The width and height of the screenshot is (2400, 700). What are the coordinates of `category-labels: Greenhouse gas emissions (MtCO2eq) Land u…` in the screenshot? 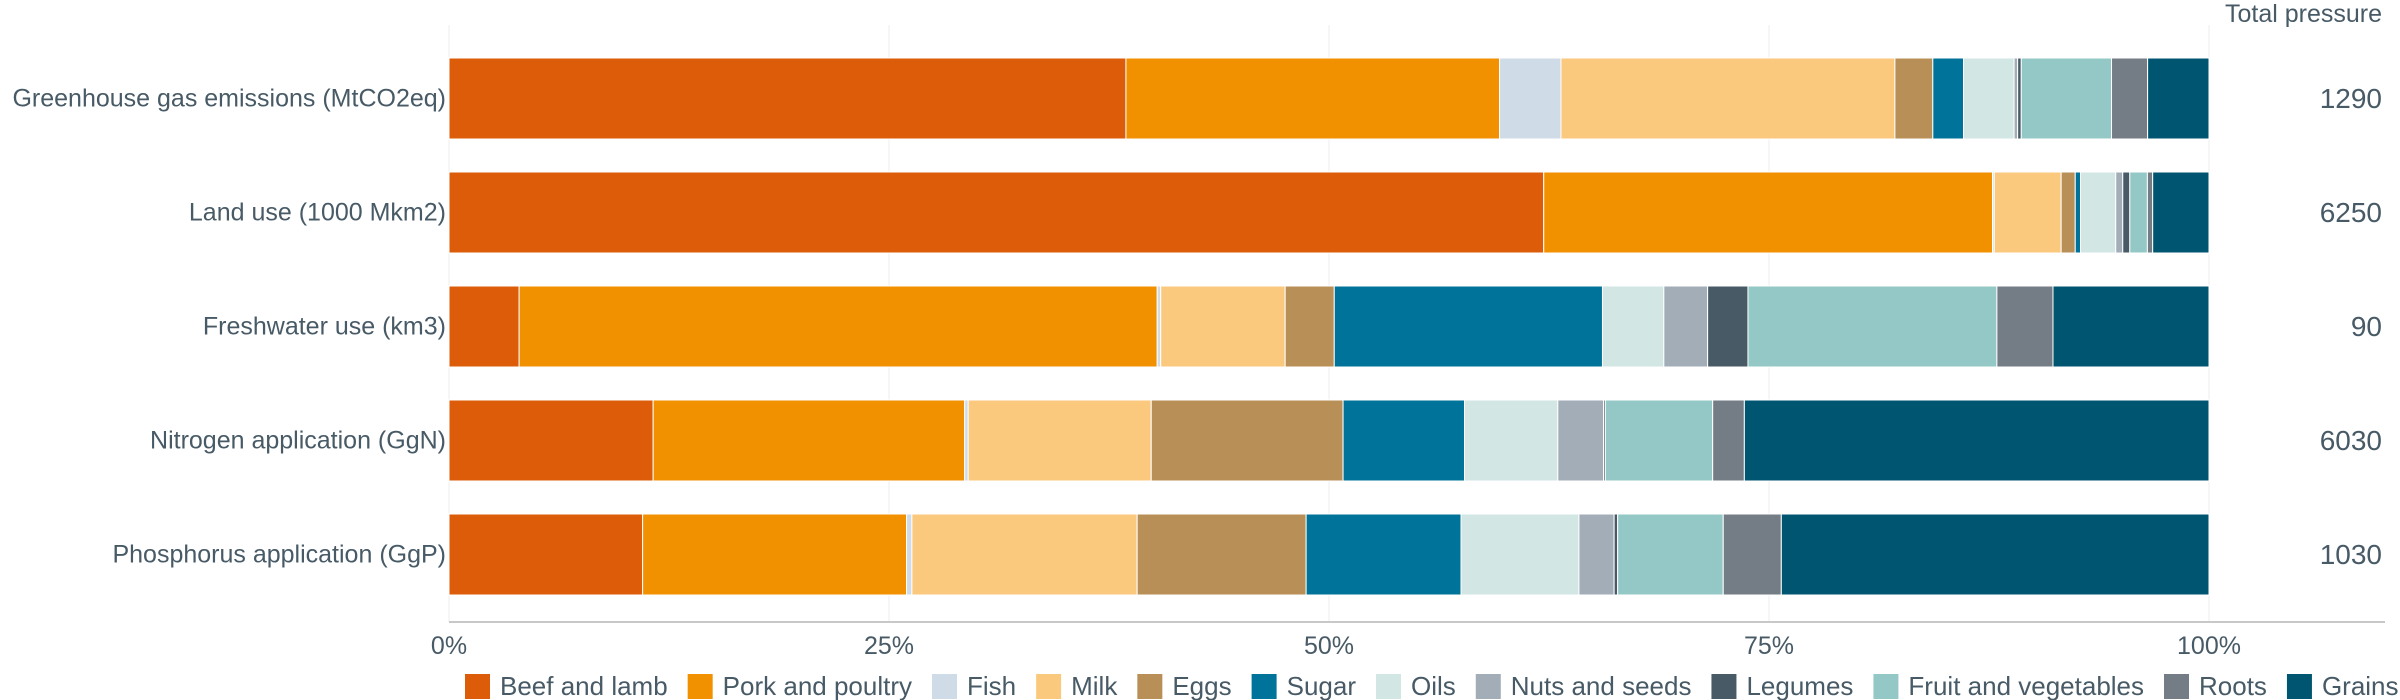 It's located at (229, 327).